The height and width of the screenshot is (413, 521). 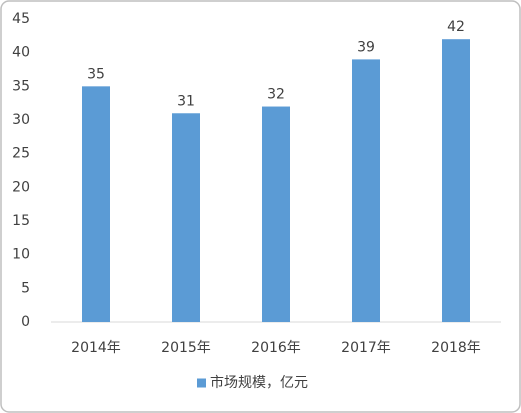 I want to click on y-tick-label: 30, so click(x=21, y=120).